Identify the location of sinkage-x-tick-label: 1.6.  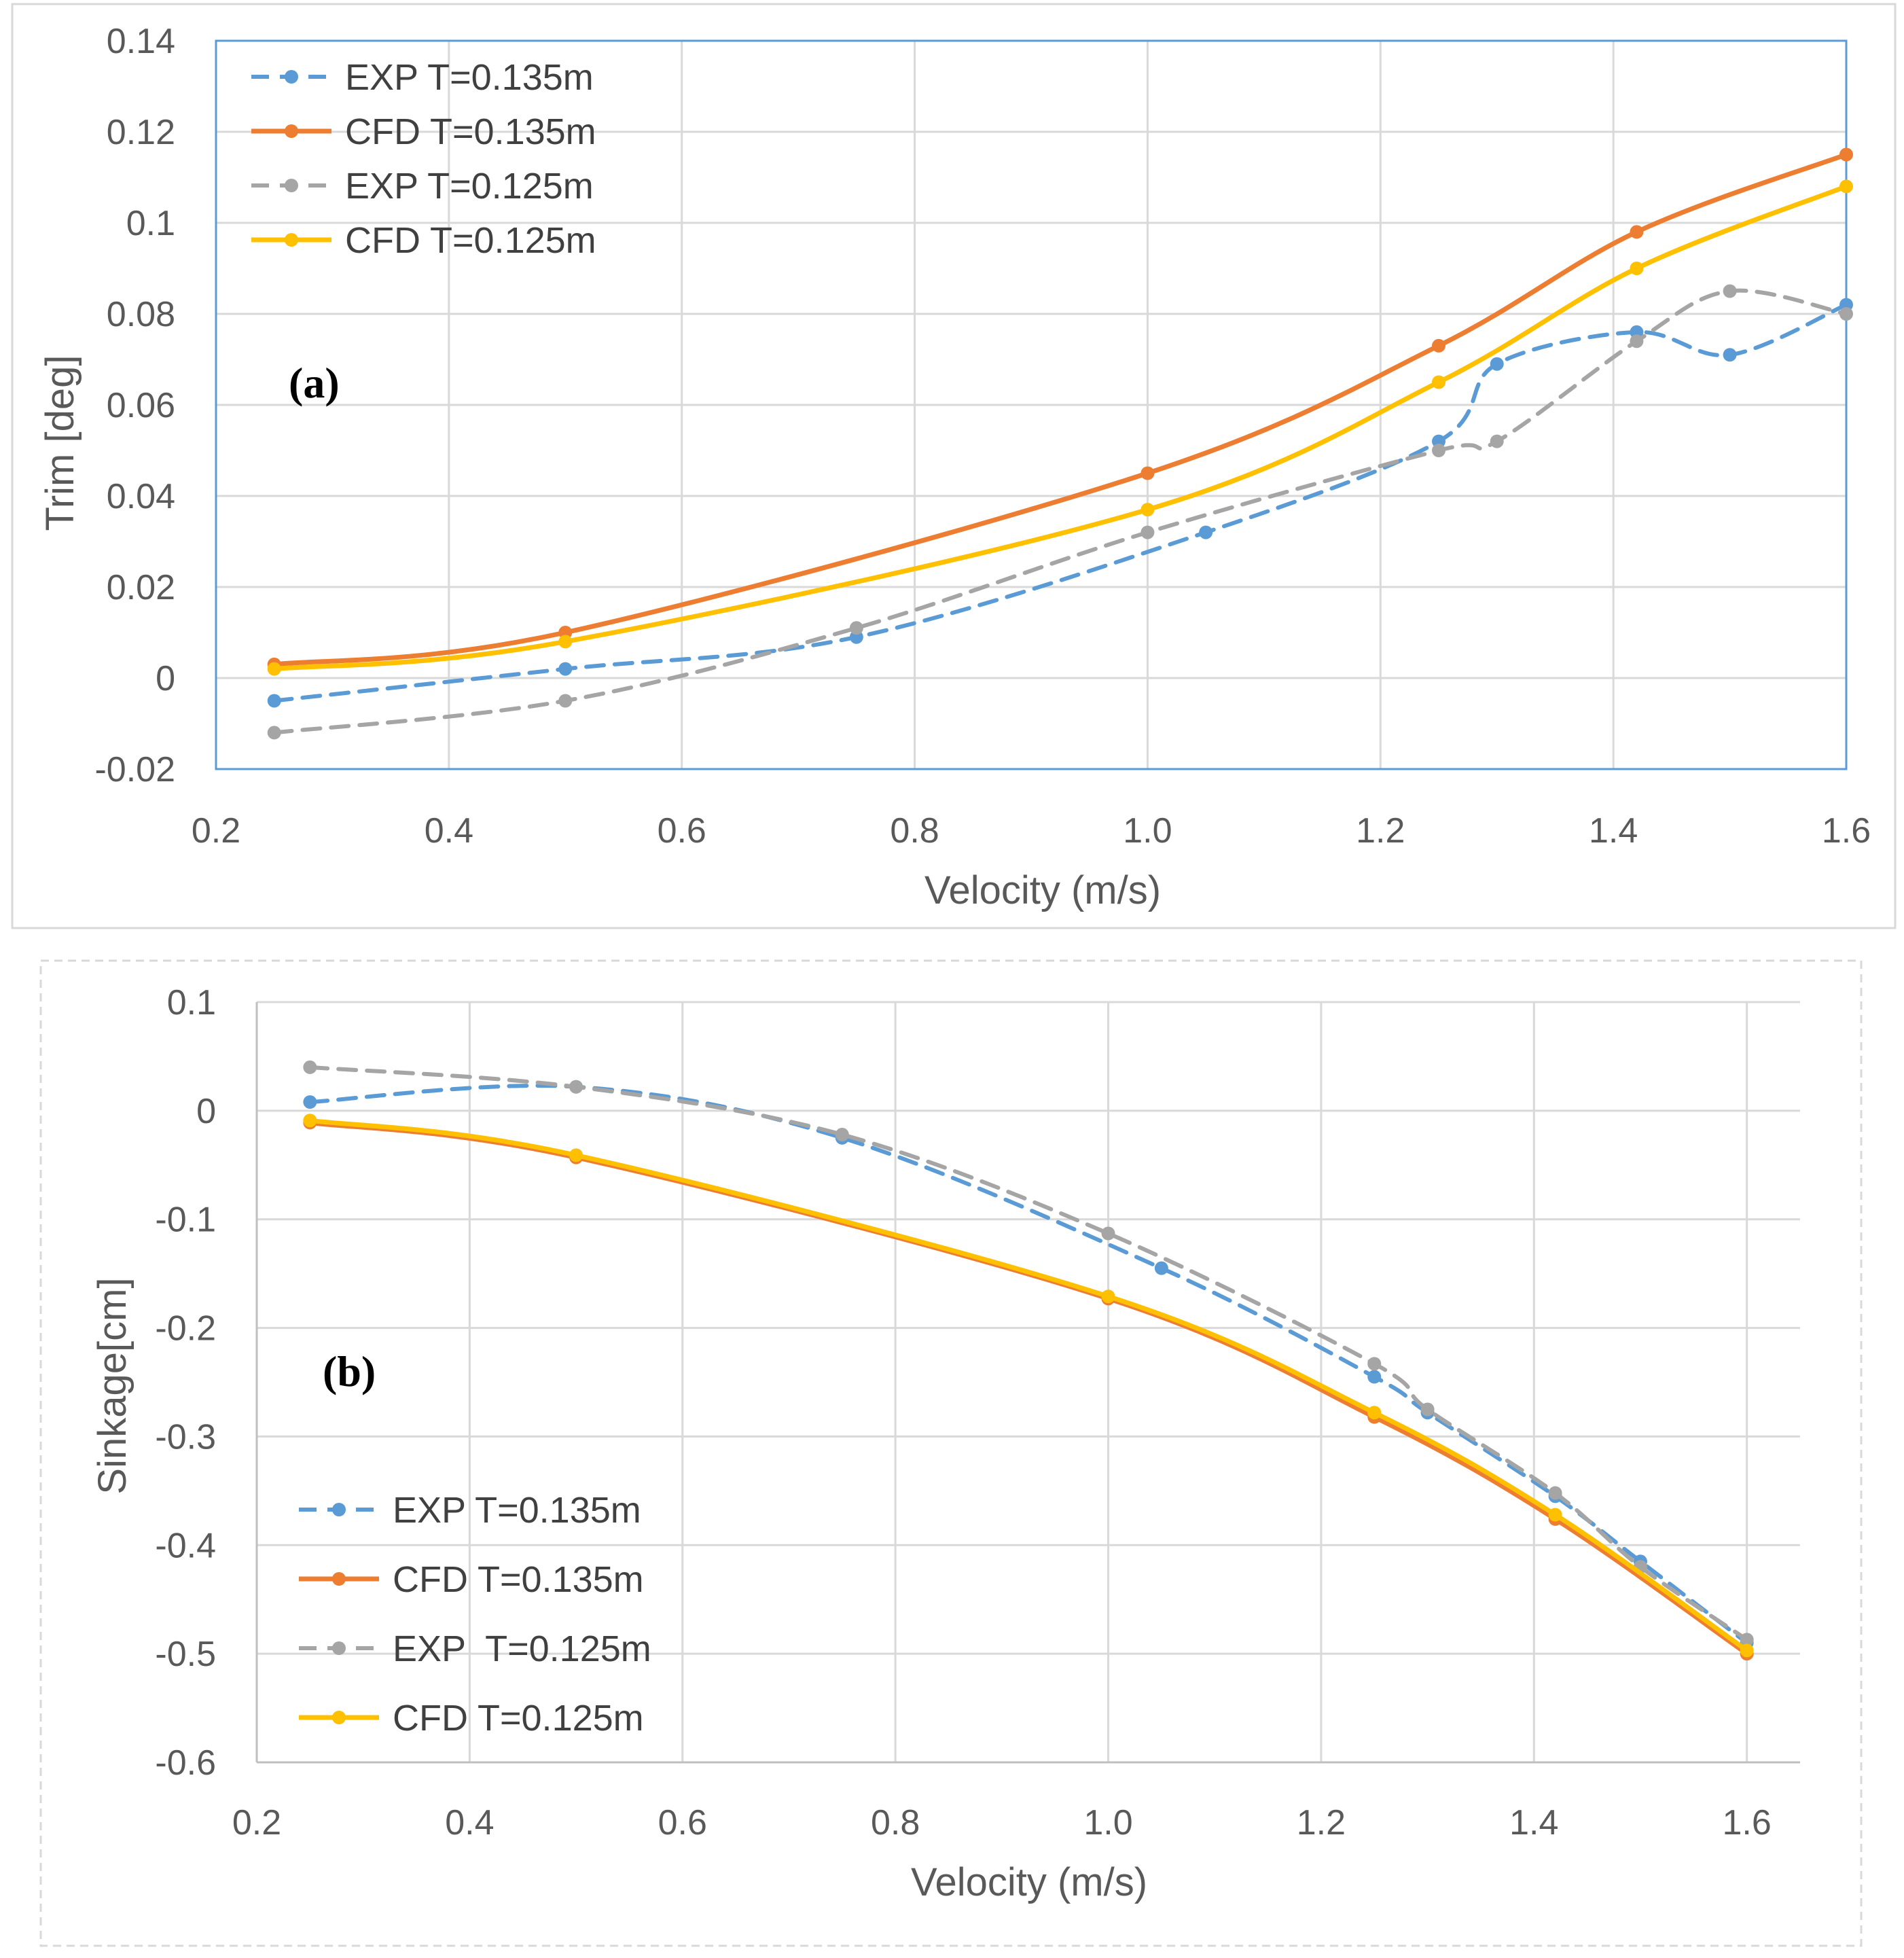
(1748, 1823).